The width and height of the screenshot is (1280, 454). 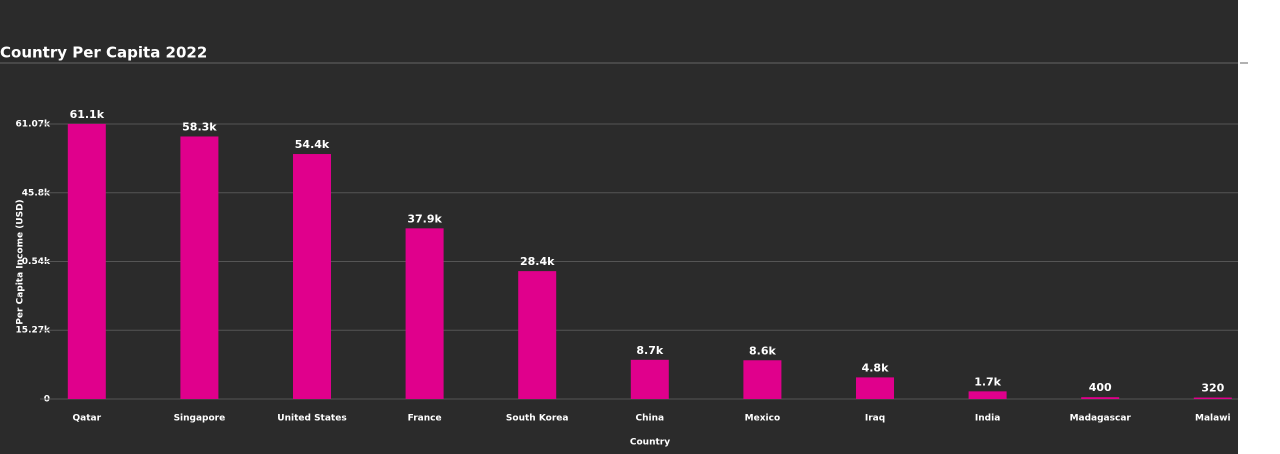 What do you see at coordinates (987, 381) in the screenshot?
I see `value-label: 1.7k` at bounding box center [987, 381].